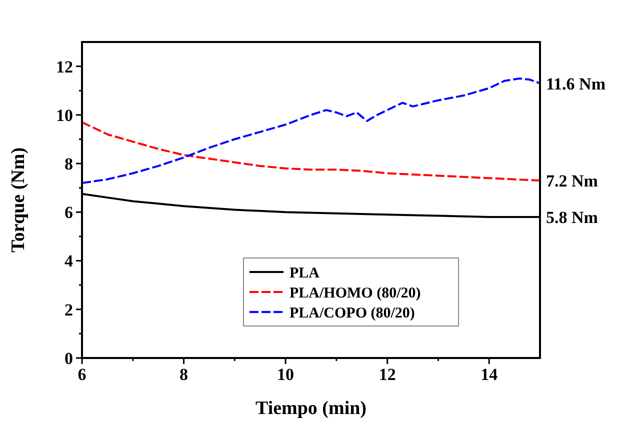 This screenshot has height=426, width=622. Describe the element at coordinates (352, 313) in the screenshot. I see `legend-label: PLA/COPO (80/20)` at that location.